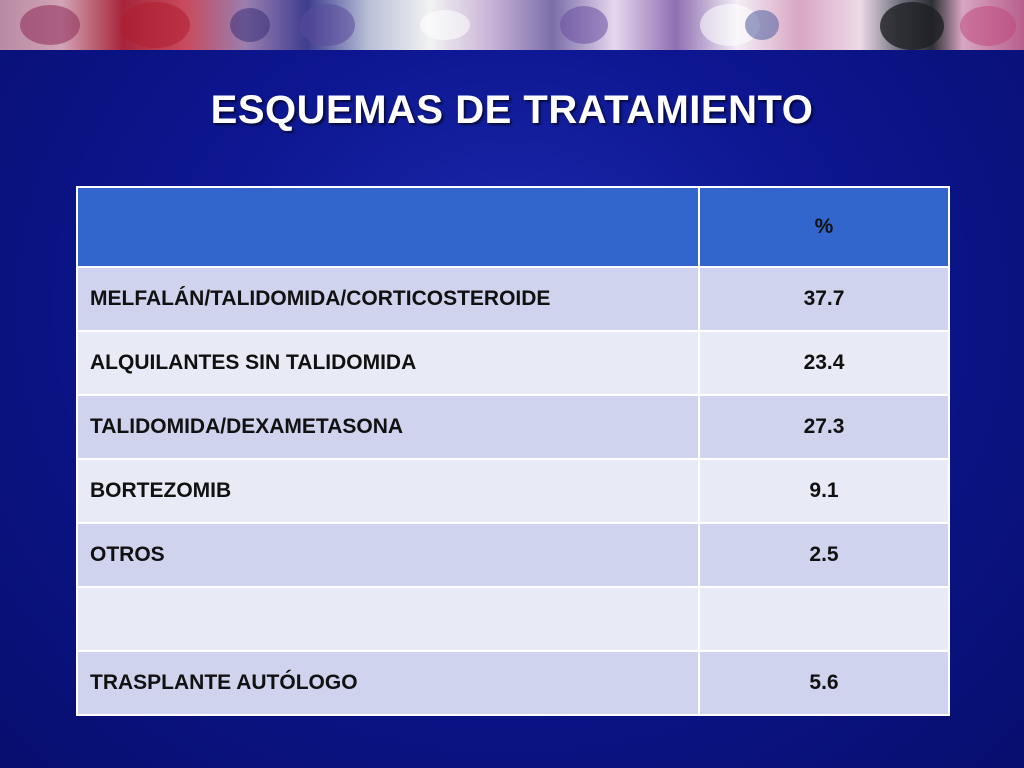 This screenshot has height=768, width=1024. I want to click on row-label: MELFALÁN/TALIDOMIDA/CORTICOSTEROIDE, so click(388, 299).